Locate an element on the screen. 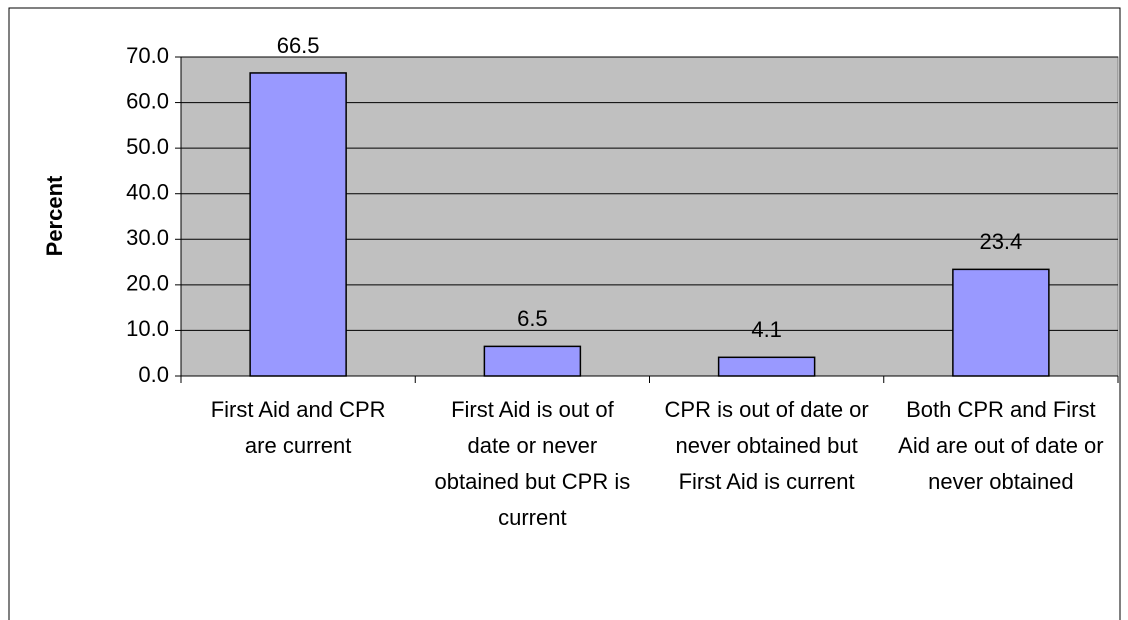  data-label: 6.5 is located at coordinates (532, 318).